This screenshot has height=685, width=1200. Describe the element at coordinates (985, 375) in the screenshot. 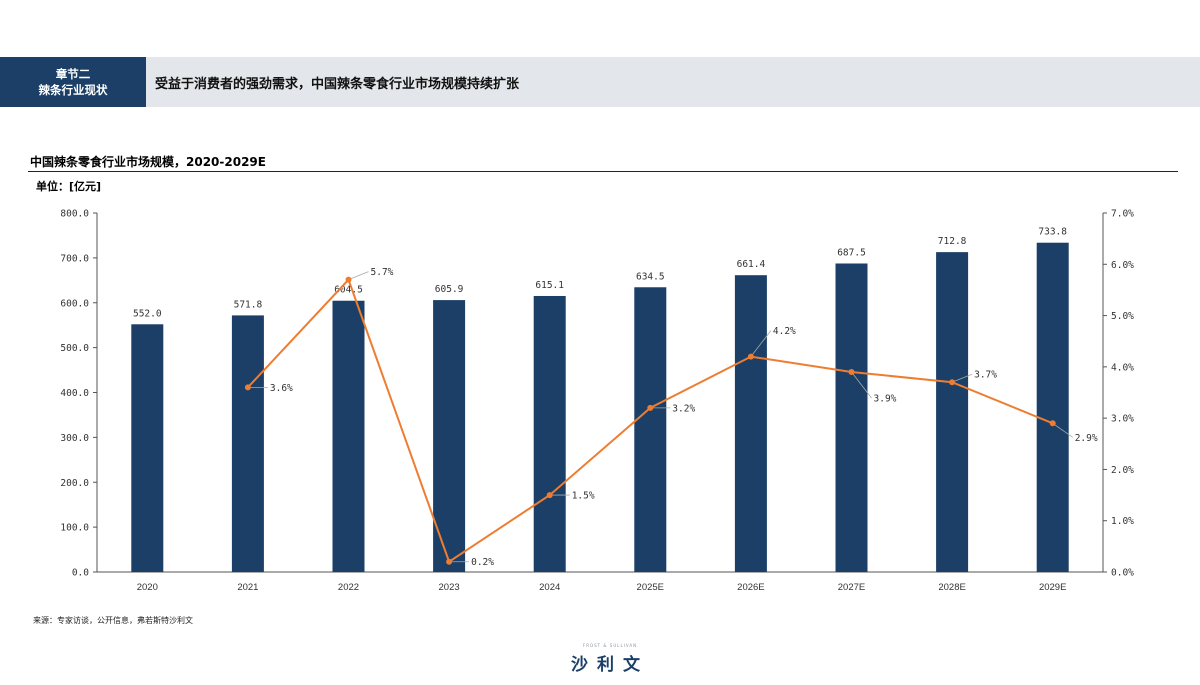

I see `line-value-label: 3.7%` at that location.